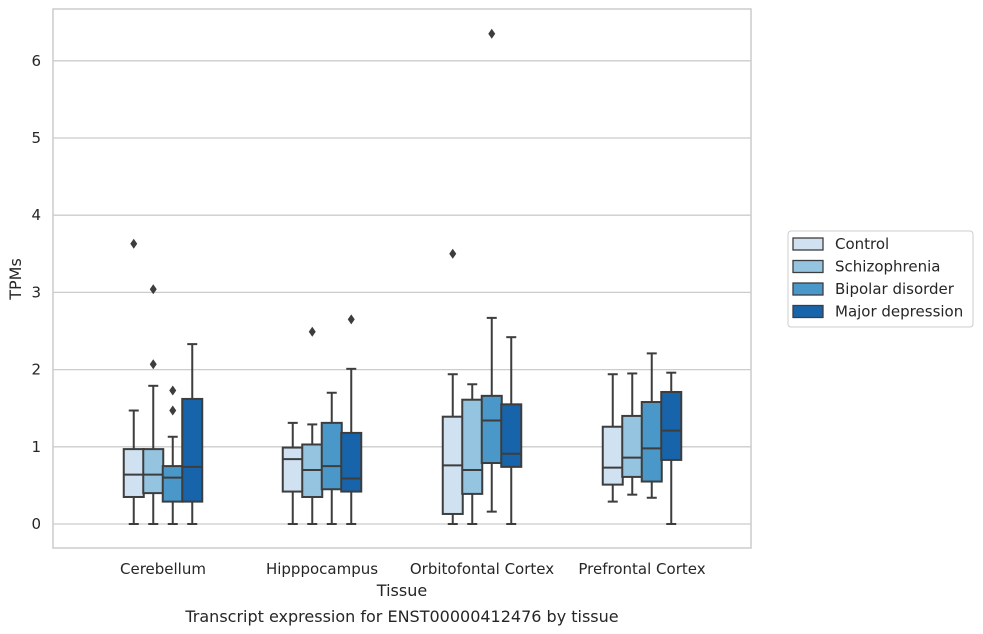 This screenshot has height=634, width=983. I want to click on x-tick-label: Orbitofontal Cortex, so click(482, 569).